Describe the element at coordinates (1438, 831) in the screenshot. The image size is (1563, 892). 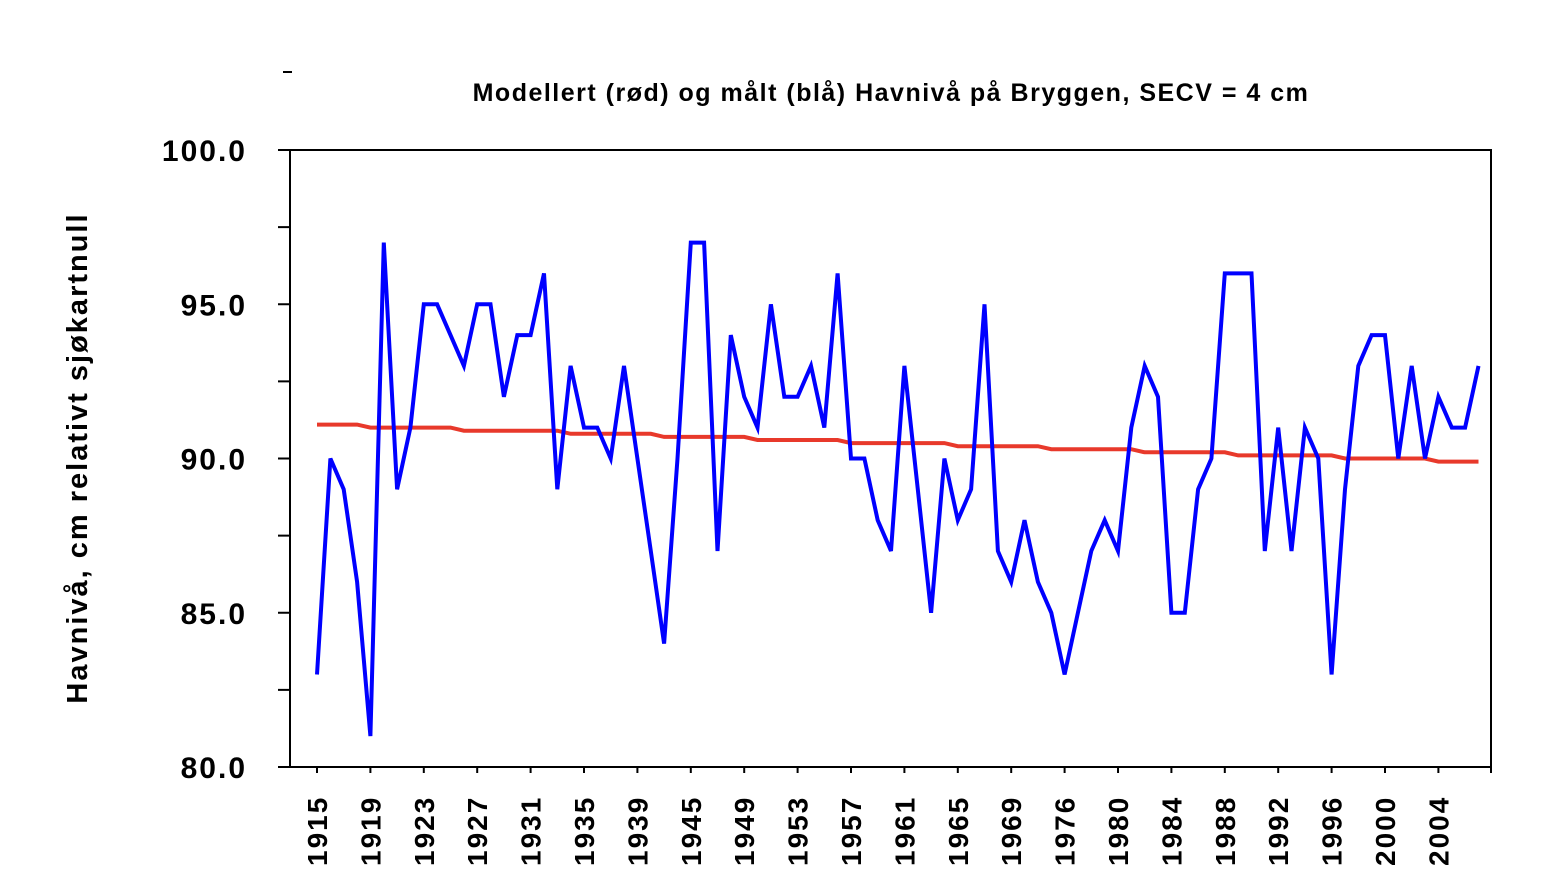
I see `x-tick-label: 2004` at that location.